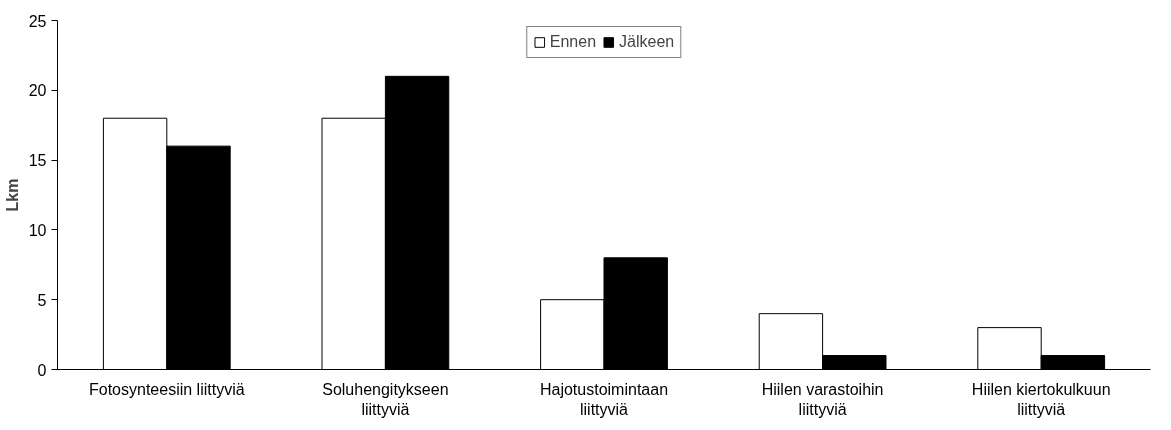 This screenshot has width=1171, height=430. Describe the element at coordinates (37, 161) in the screenshot. I see `y-tick-label: 15` at that location.